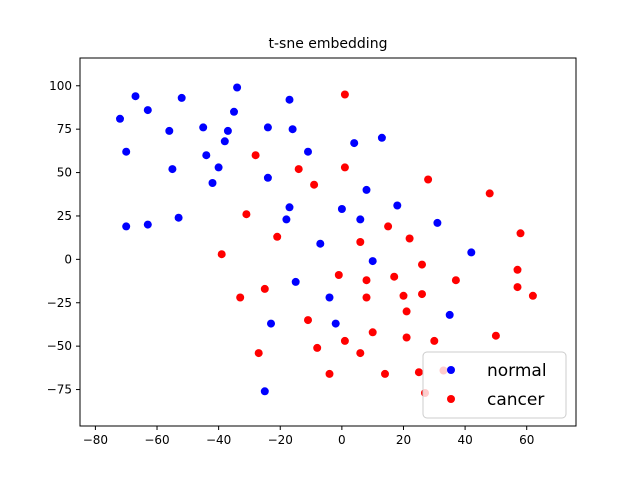  I want to click on legend-marker-normal, so click(451, 370).